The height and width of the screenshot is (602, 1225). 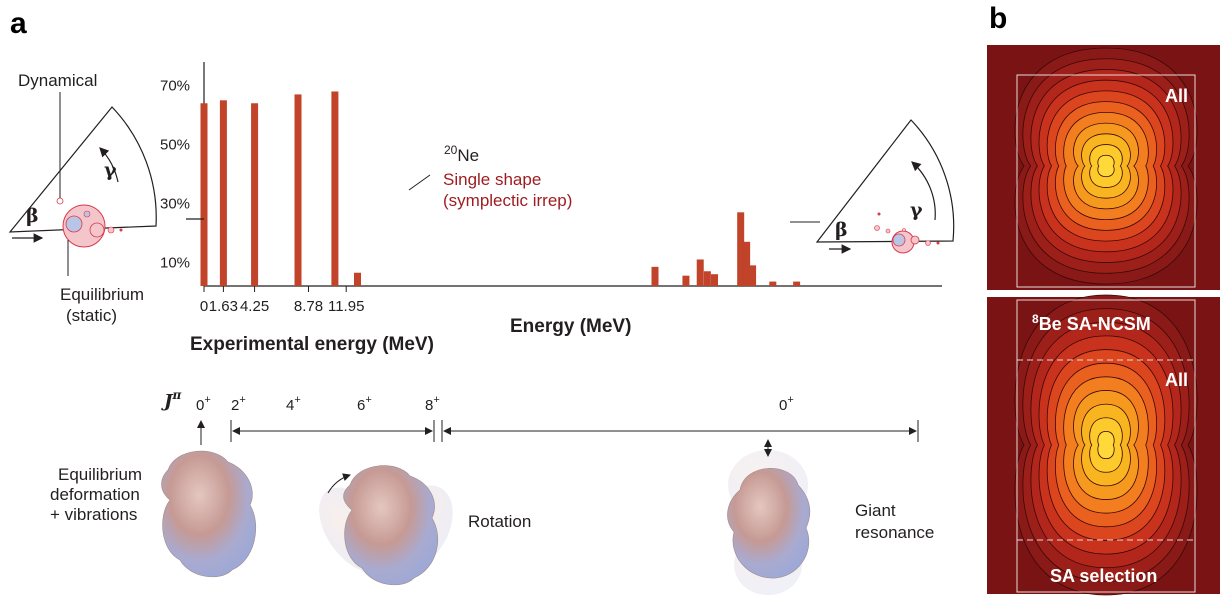 I want to click on panel-b-top-density: All, so click(x=1103, y=167).